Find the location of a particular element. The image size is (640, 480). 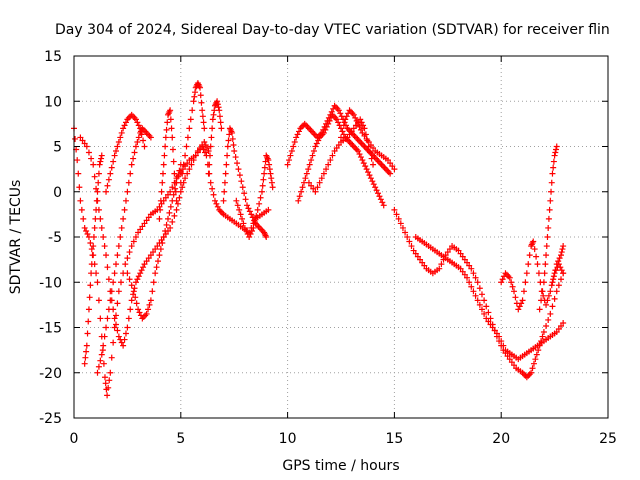

series-track-p is located at coordinates (479, 293).